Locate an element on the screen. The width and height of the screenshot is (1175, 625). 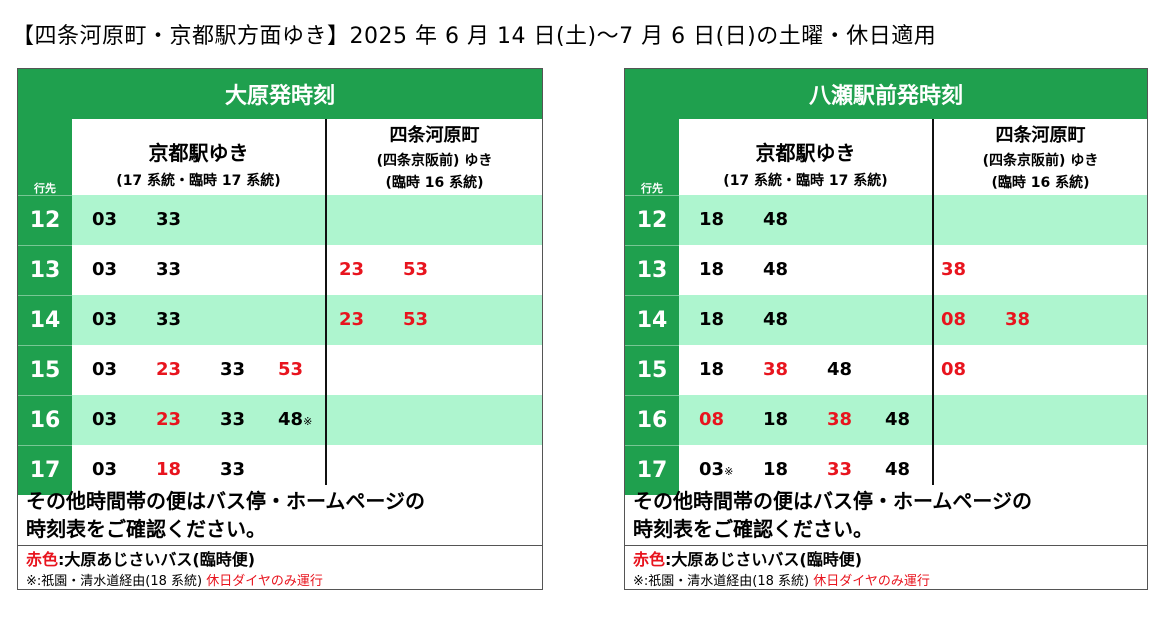
hour-cell: 14 is located at coordinates (45, 320).